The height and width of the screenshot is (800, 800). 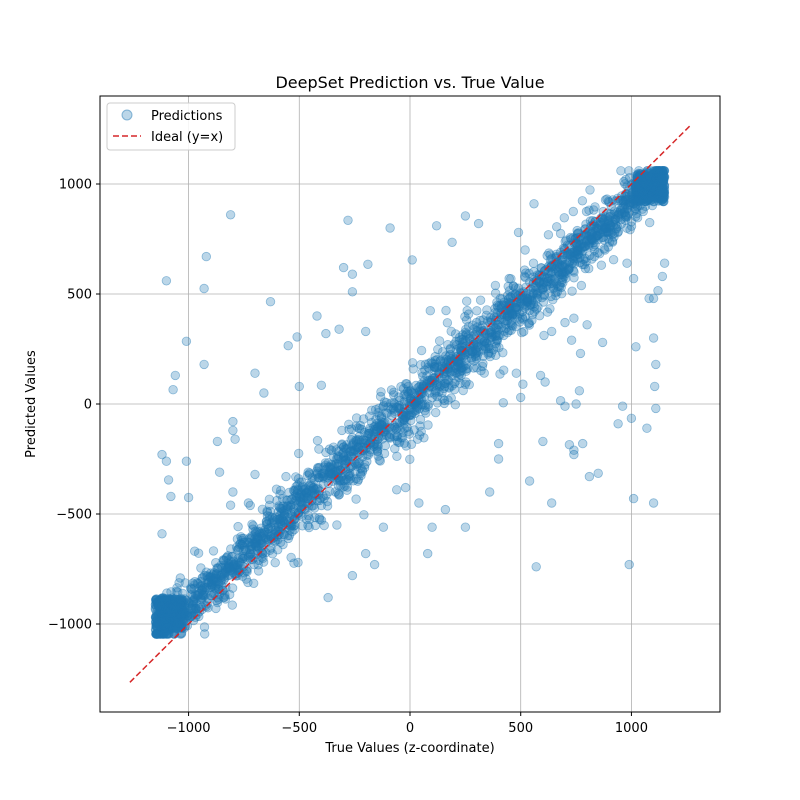 I want to click on y-axis-label: Predicted Values, so click(x=31, y=404).